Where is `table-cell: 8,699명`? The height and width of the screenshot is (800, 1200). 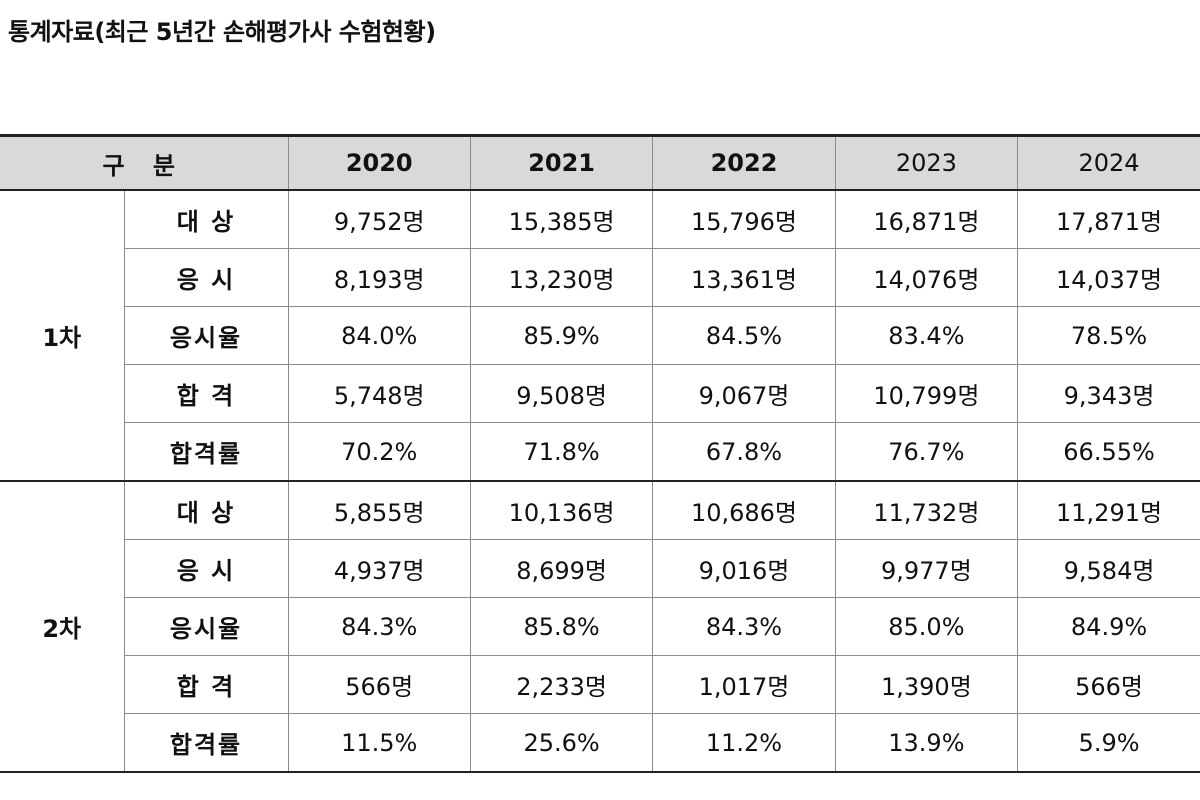
table-cell: 8,699명 is located at coordinates (561, 568).